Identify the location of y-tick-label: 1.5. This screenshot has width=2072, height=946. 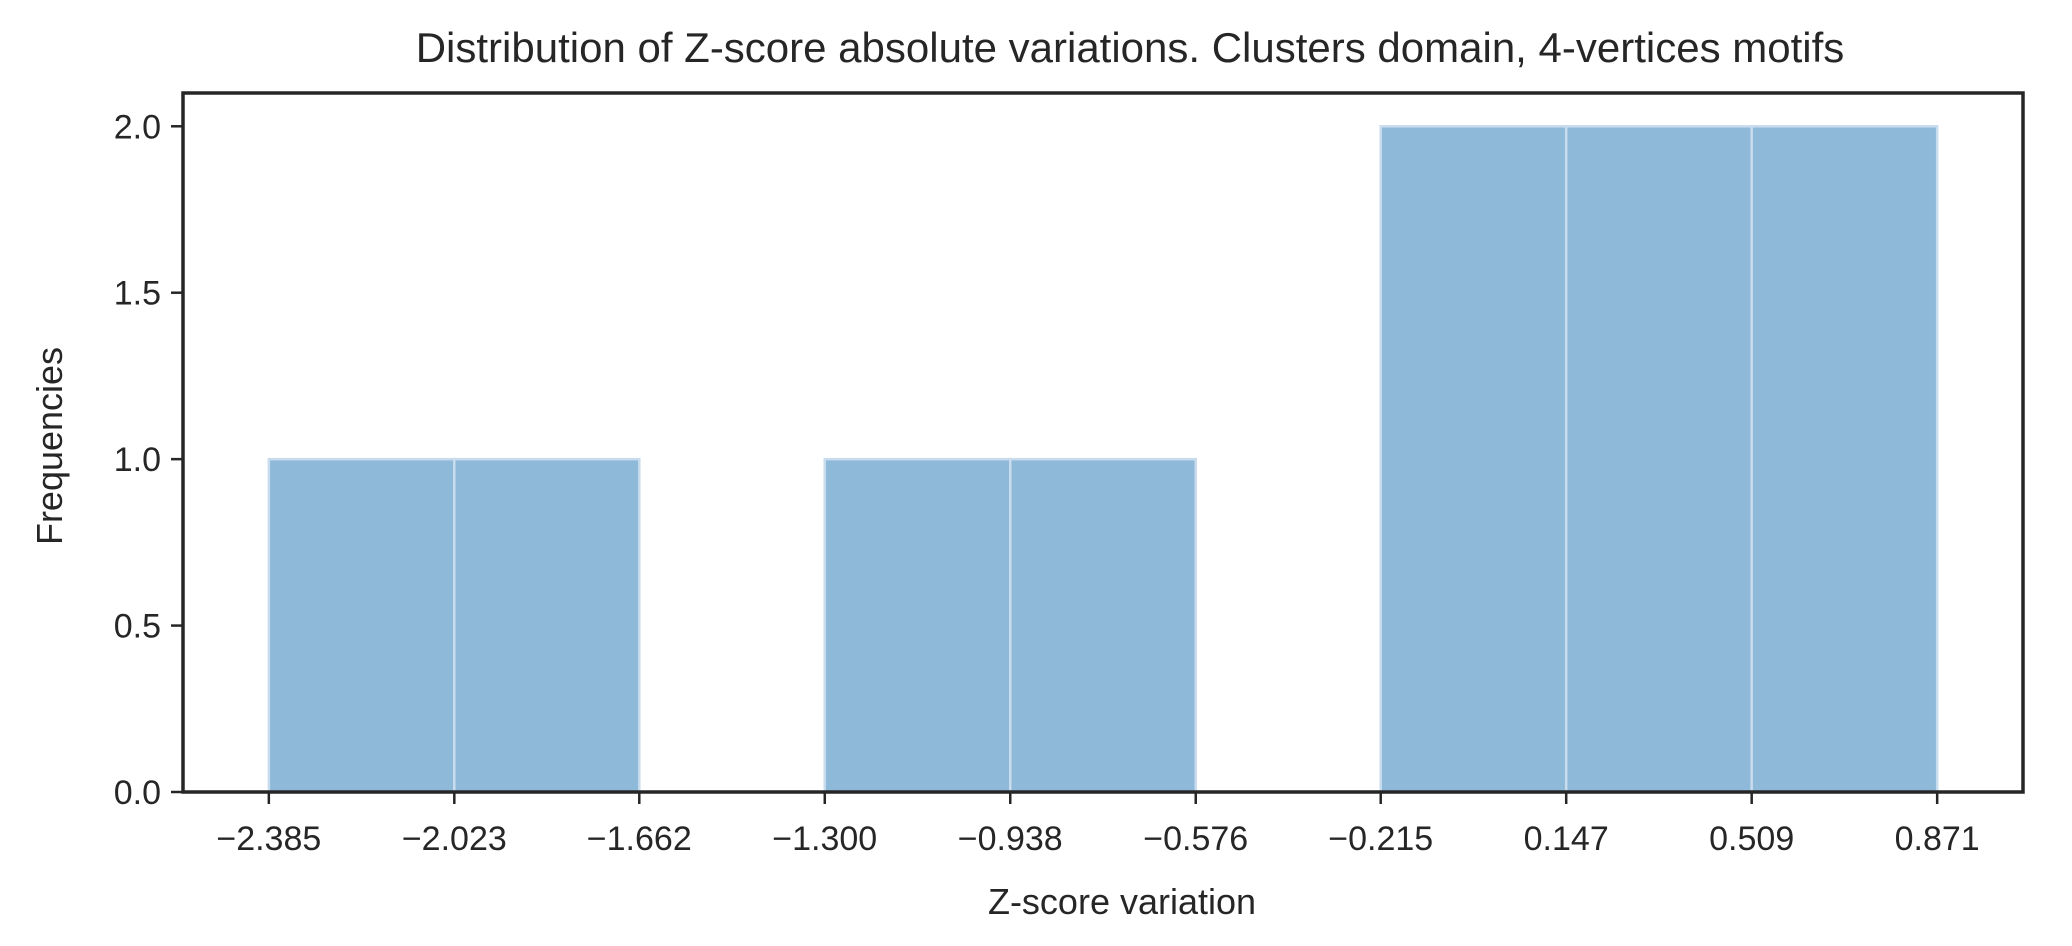
(137, 294).